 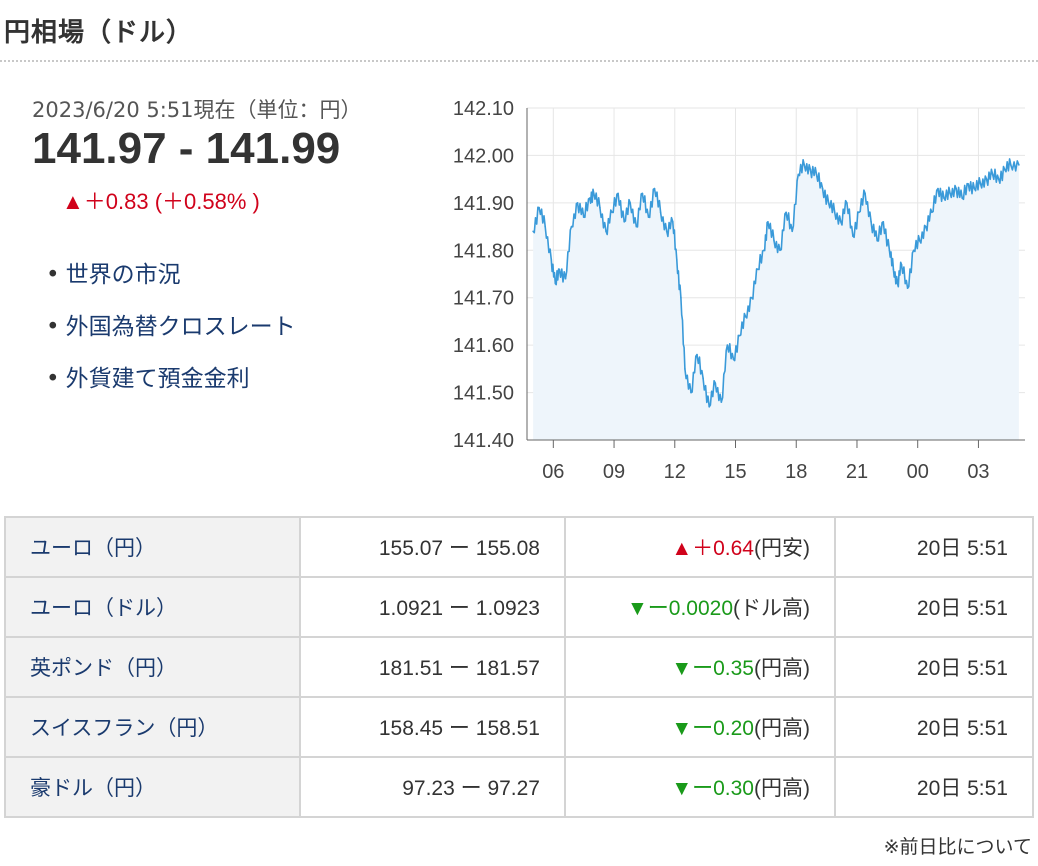 What do you see at coordinates (483, 441) in the screenshot?
I see `y-tick-label: 141.40` at bounding box center [483, 441].